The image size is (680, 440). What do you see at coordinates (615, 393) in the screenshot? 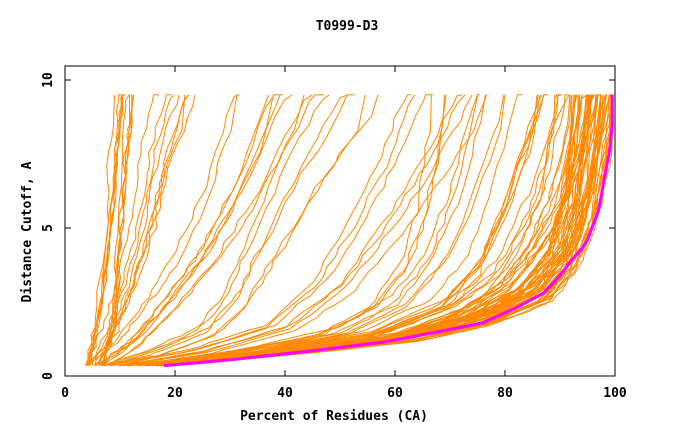
I see `x-tick-label: 100` at bounding box center [615, 393].